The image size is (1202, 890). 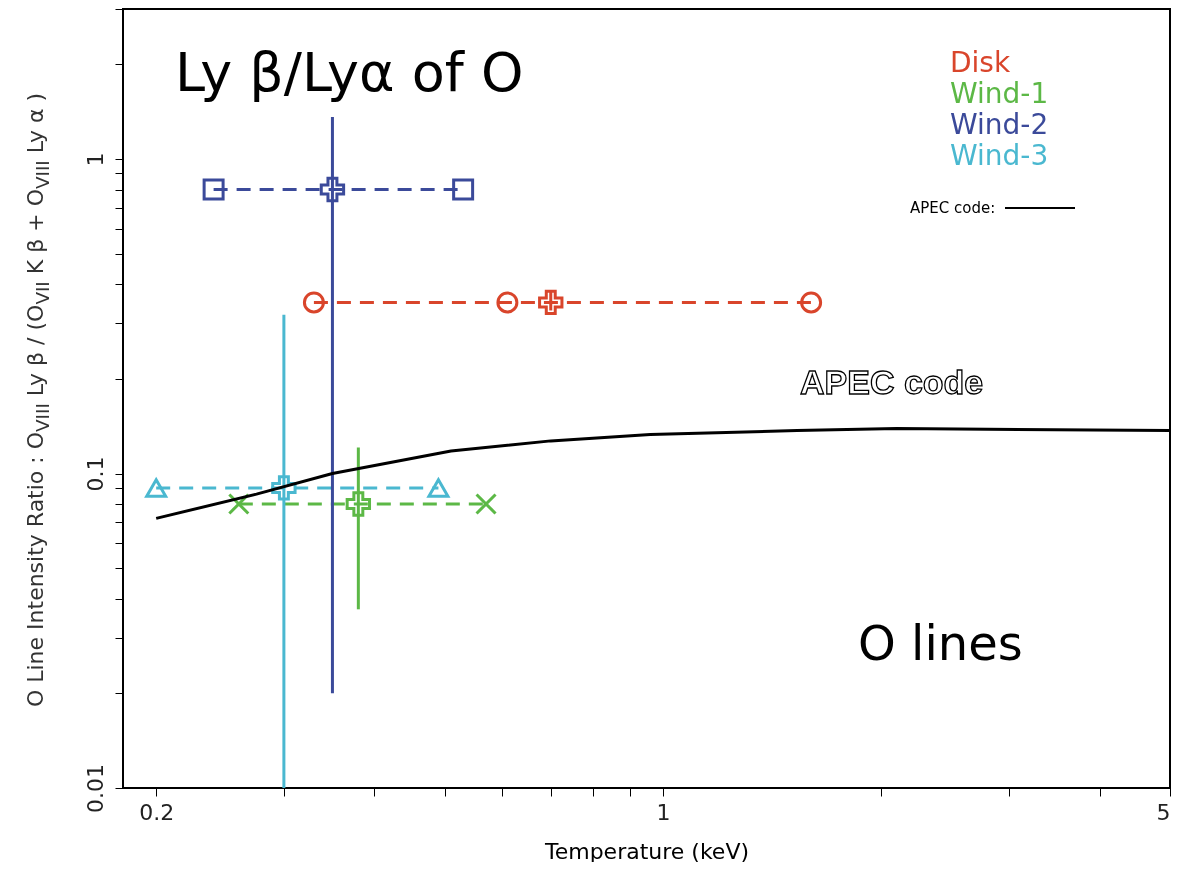 I want to click on x-tick-label: 5, so click(x=1163, y=812).